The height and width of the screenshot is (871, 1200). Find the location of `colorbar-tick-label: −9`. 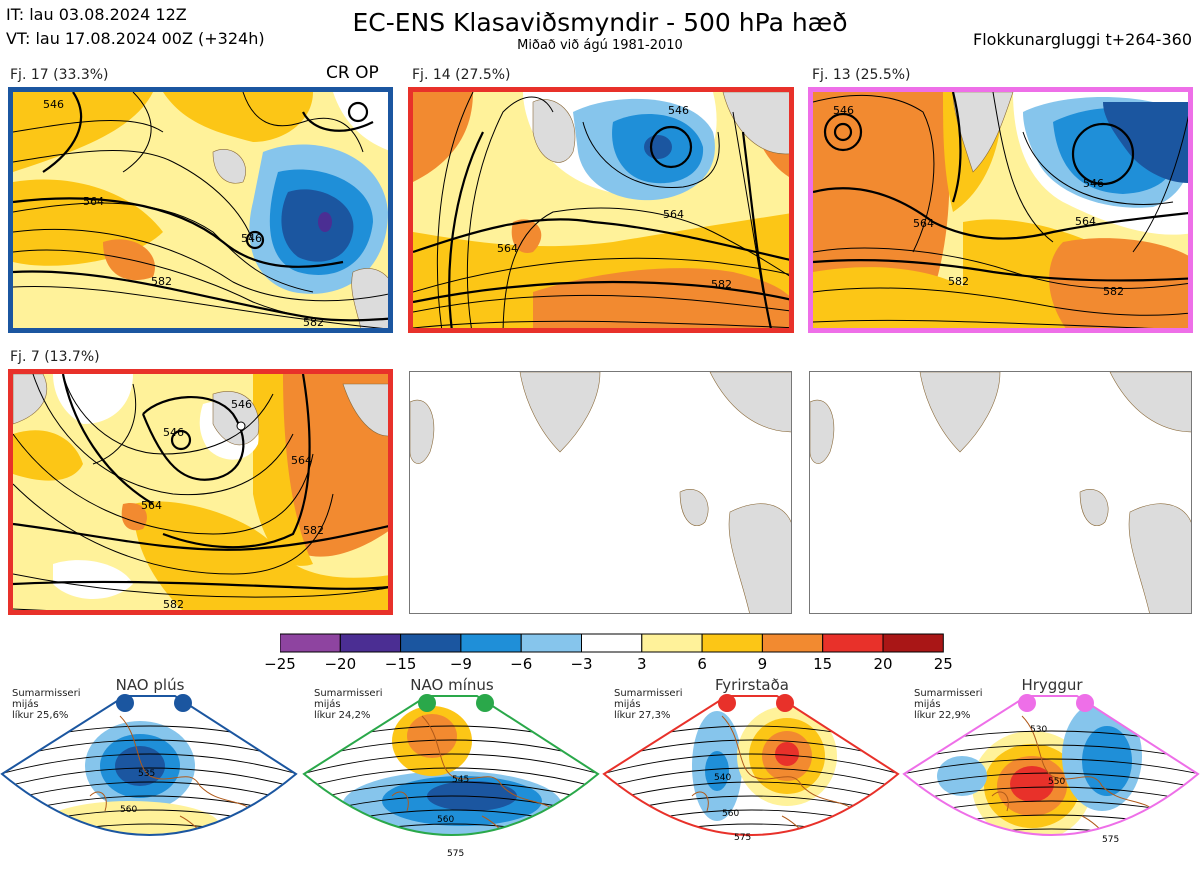

colorbar-tick-label: −9 is located at coordinates (460, 664).